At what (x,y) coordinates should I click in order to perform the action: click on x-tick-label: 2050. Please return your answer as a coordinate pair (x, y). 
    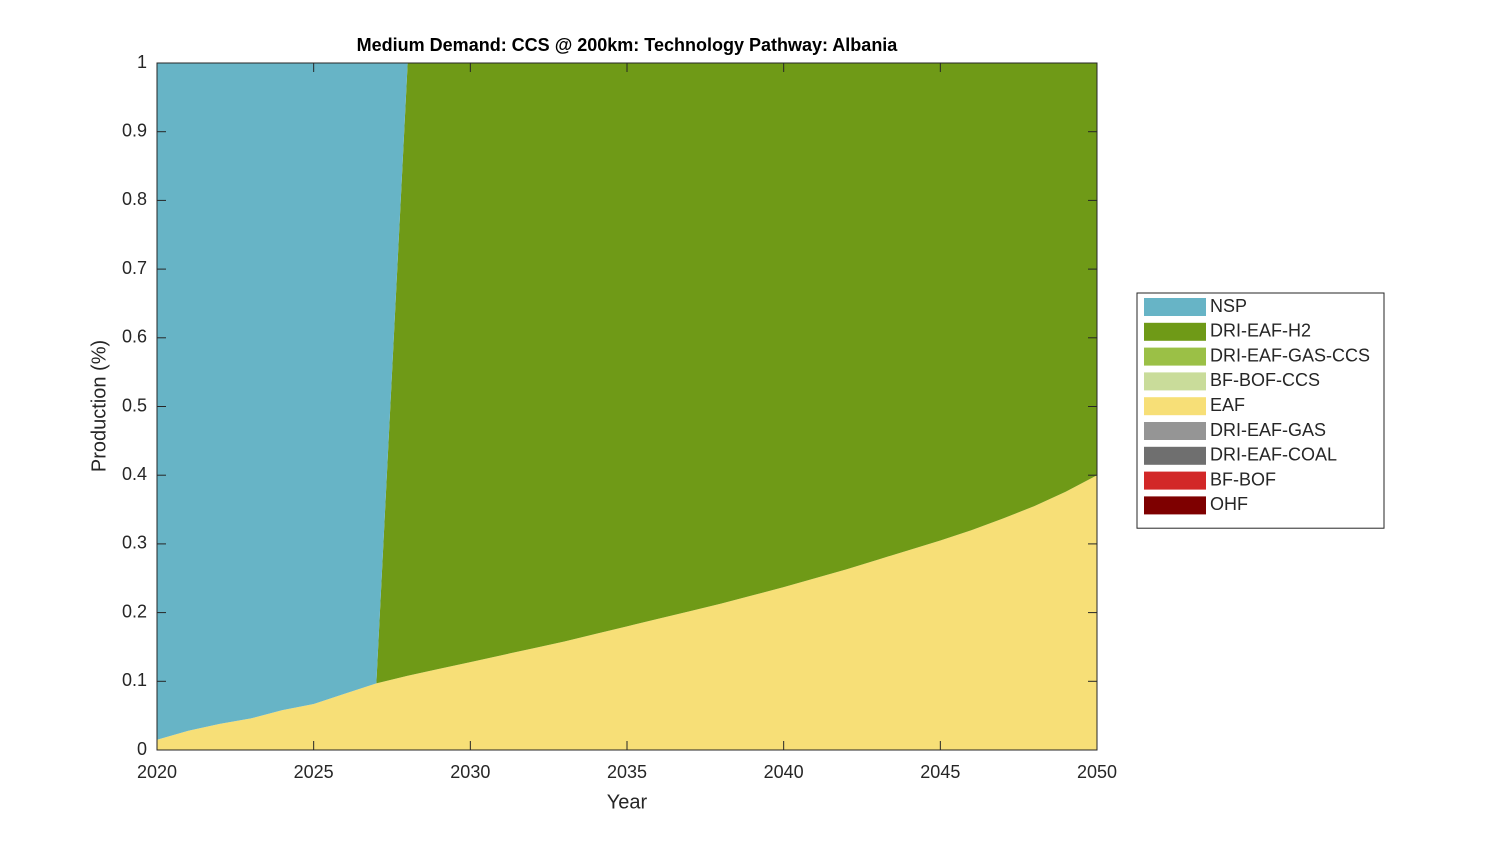
    Looking at the image, I should click on (1097, 772).